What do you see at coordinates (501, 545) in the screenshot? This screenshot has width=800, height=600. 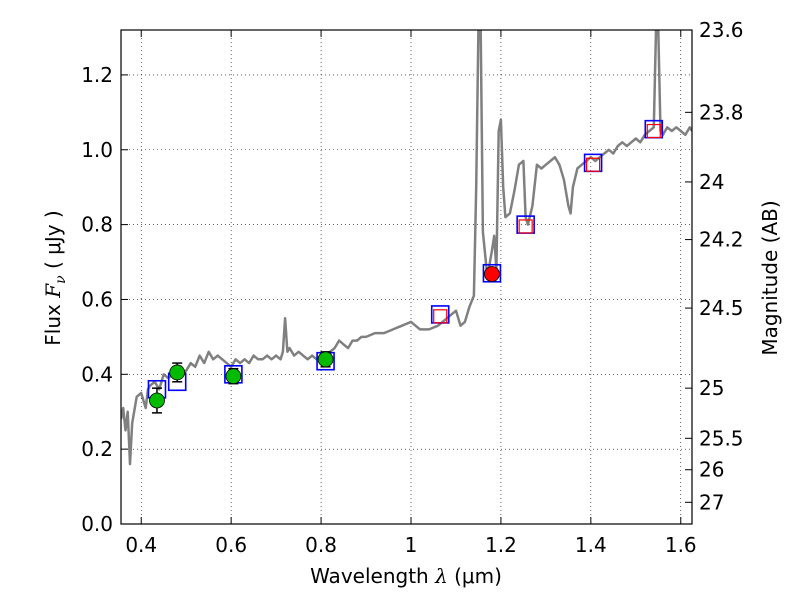 I see `x-tick-label: 1.2` at bounding box center [501, 545].